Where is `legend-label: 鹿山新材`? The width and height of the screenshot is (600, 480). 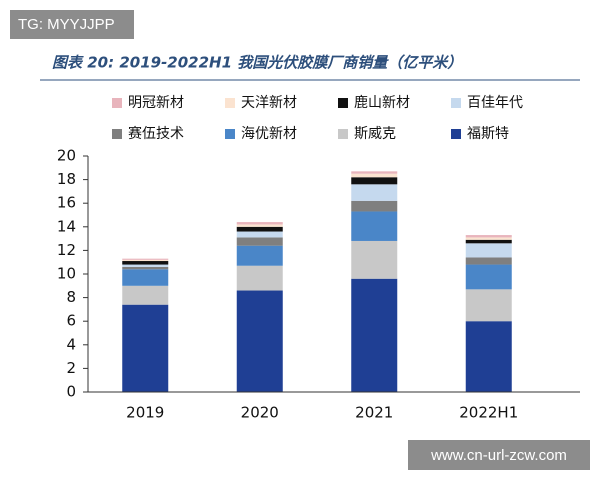 legend-label: 鹿山新材 is located at coordinates (382, 102).